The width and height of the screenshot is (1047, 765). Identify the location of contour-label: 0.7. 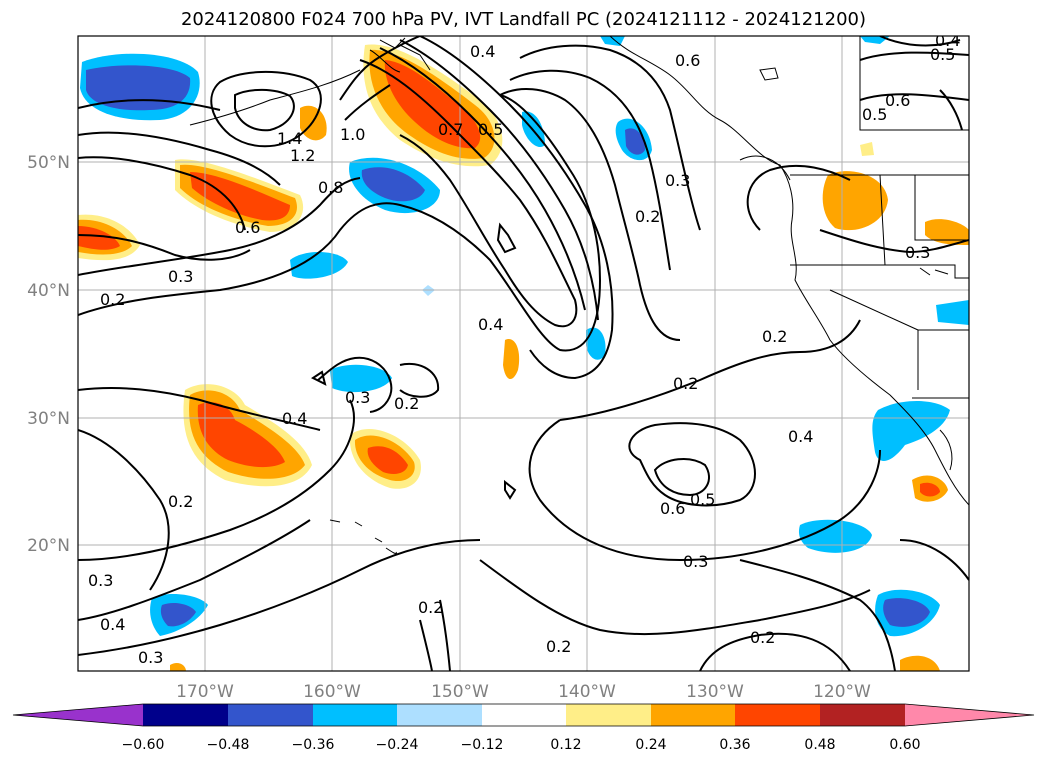
(450, 129).